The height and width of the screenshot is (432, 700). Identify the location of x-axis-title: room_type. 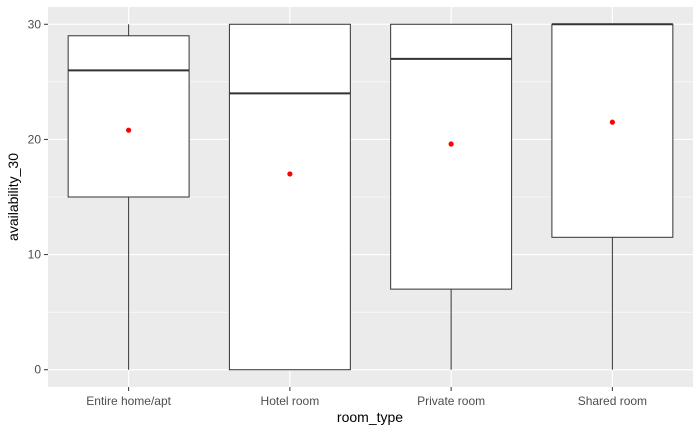
(370, 417).